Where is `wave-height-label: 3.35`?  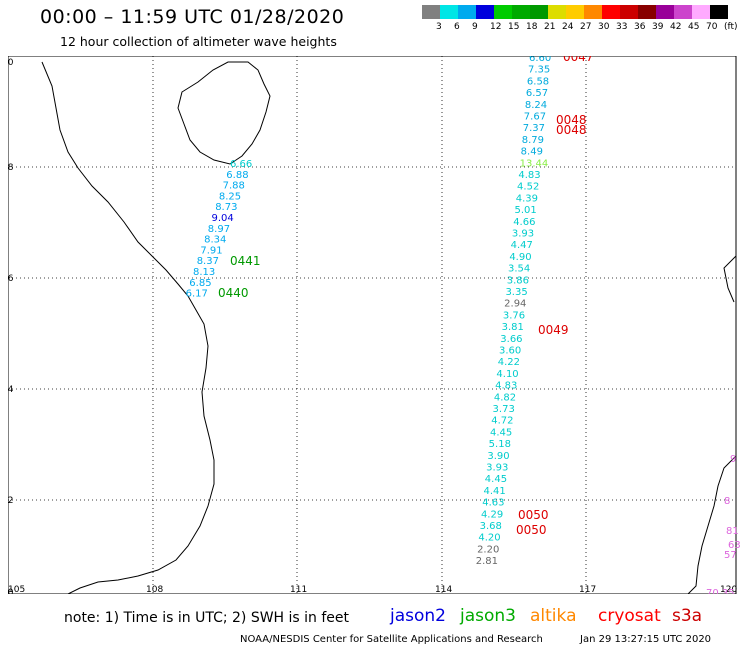
wave-height-label: 3.35 is located at coordinates (516, 292).